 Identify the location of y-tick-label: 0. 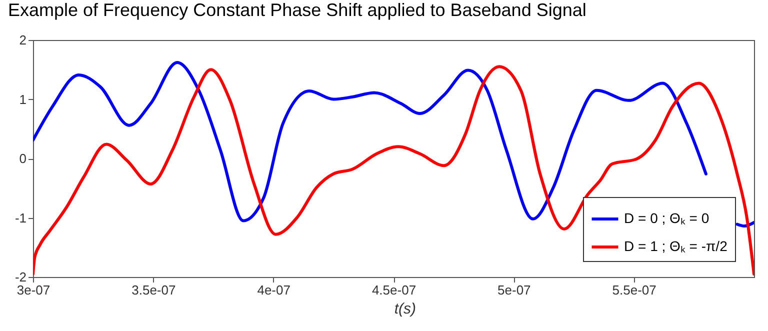
(22, 158).